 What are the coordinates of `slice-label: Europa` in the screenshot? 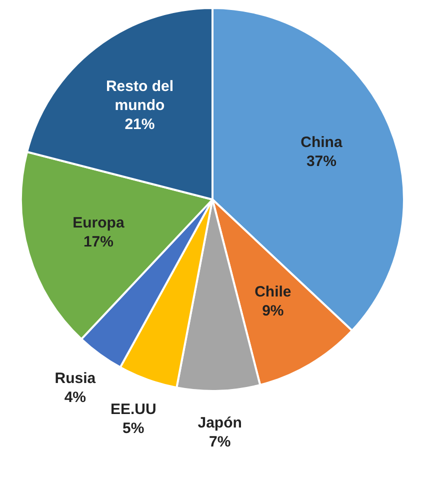 It's located at (98, 223).